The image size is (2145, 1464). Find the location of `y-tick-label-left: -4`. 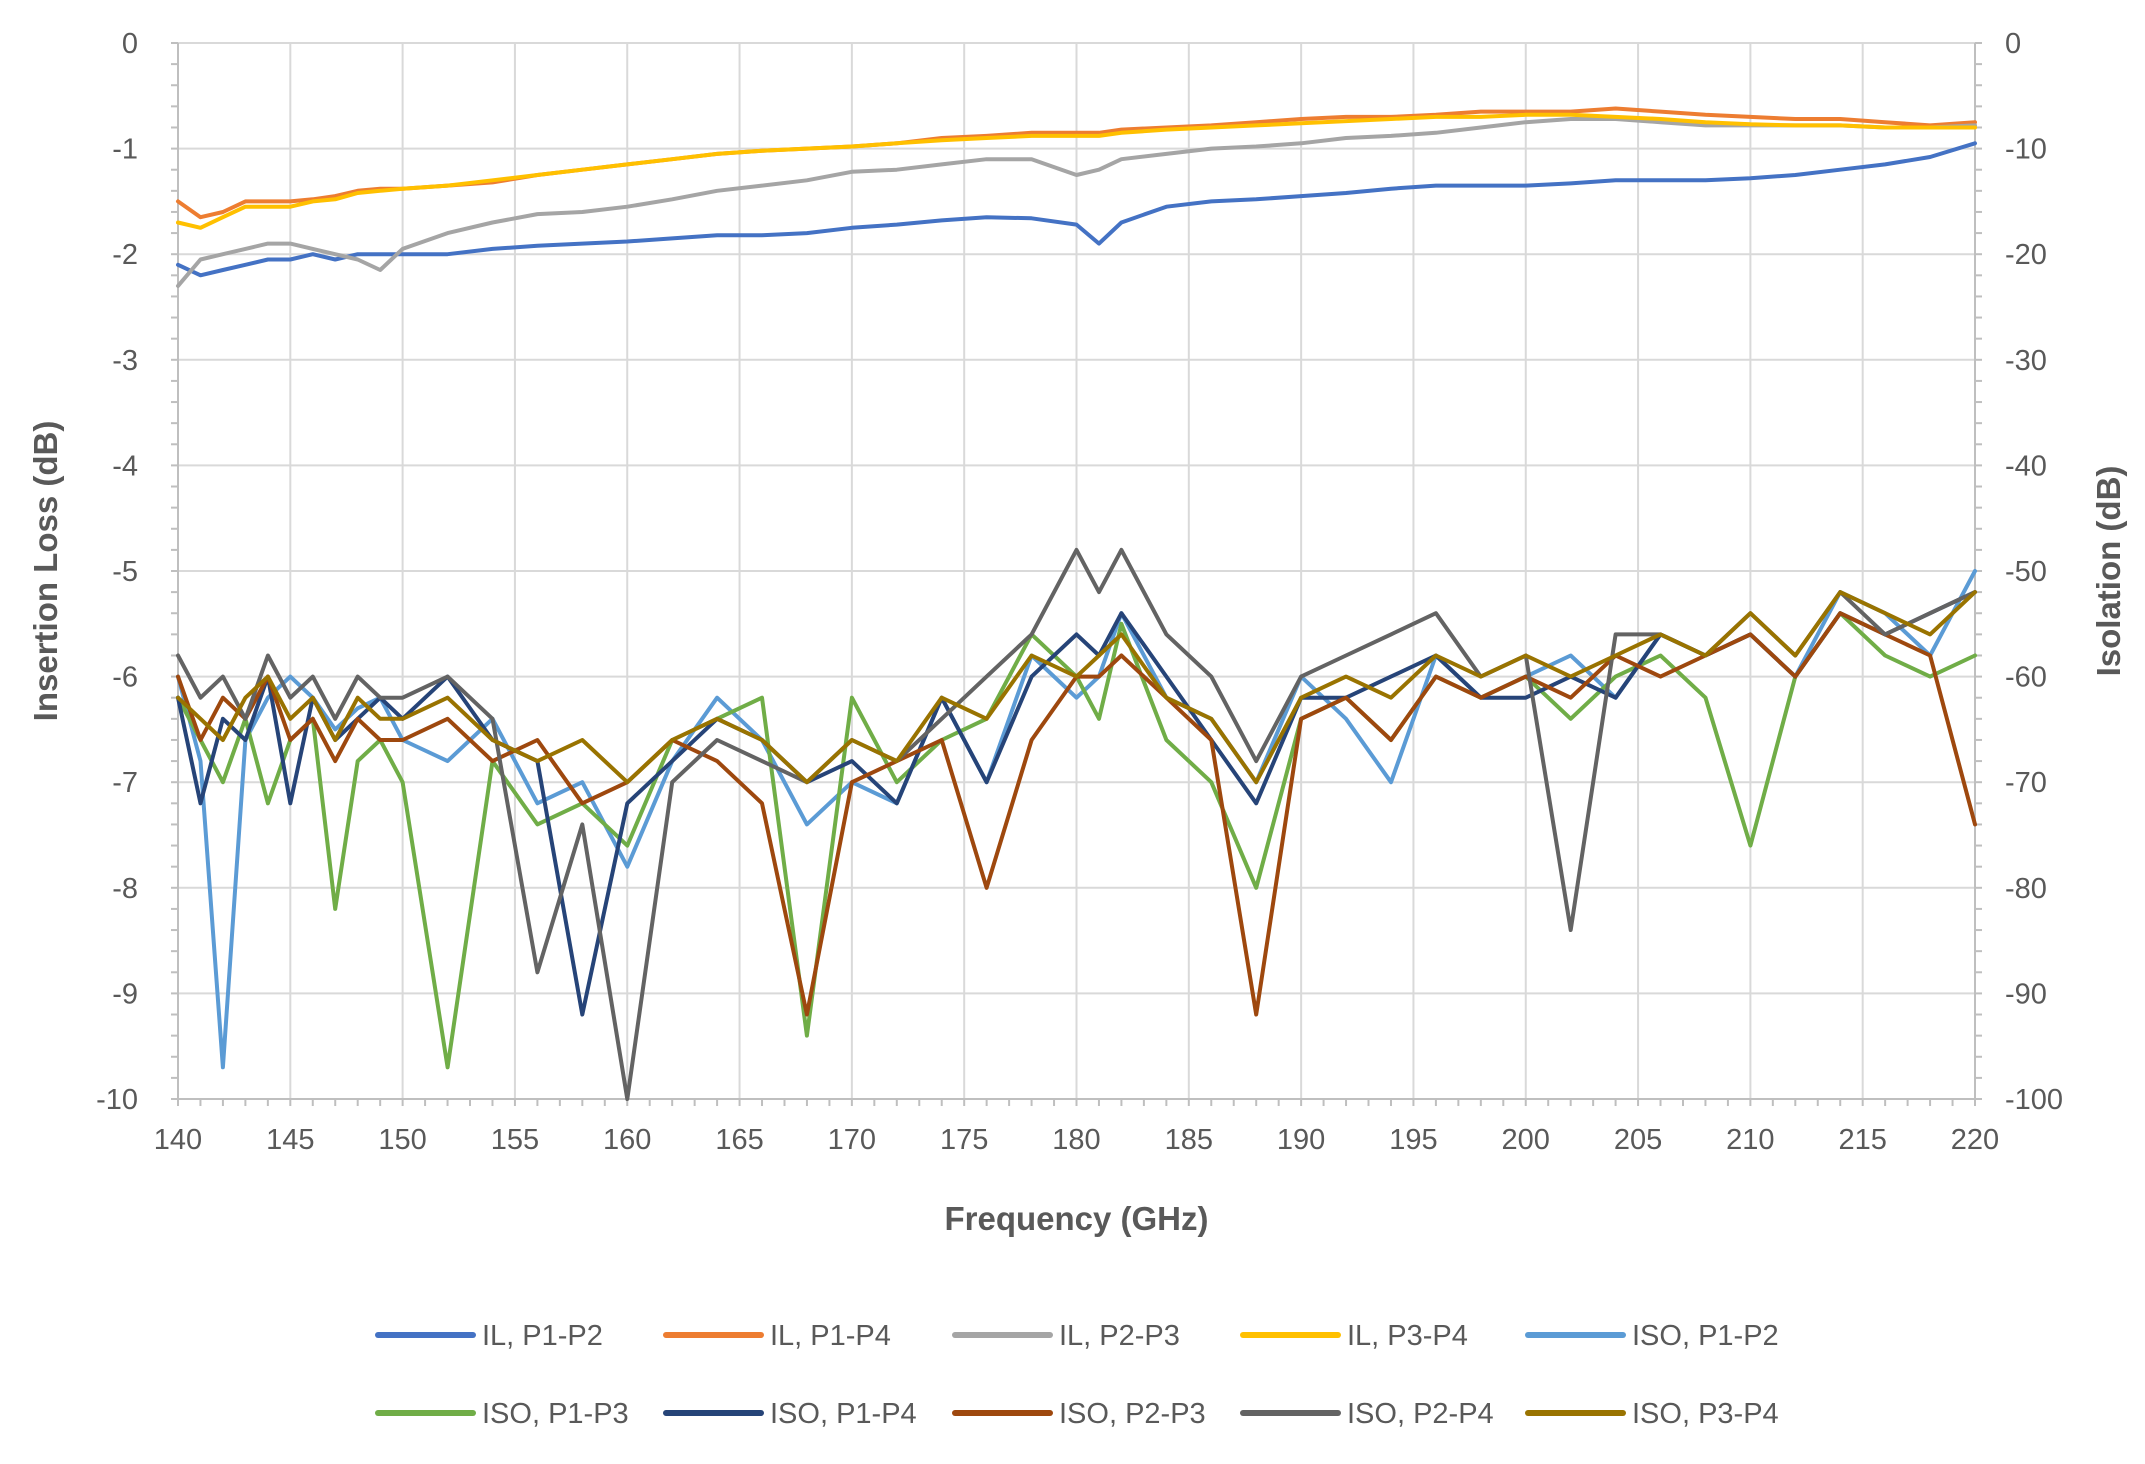

y-tick-label-left: -4 is located at coordinates (125, 466).